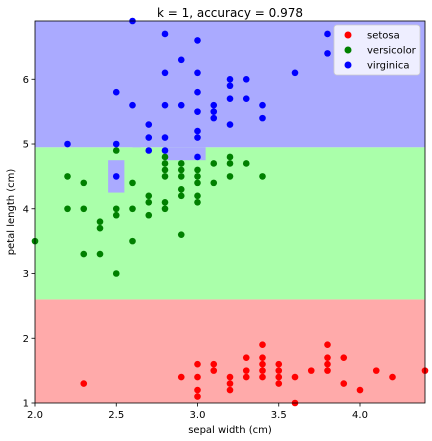 This screenshot has height=441, width=432. What do you see at coordinates (348, 35) in the screenshot?
I see `legend-marker-setosa` at bounding box center [348, 35].